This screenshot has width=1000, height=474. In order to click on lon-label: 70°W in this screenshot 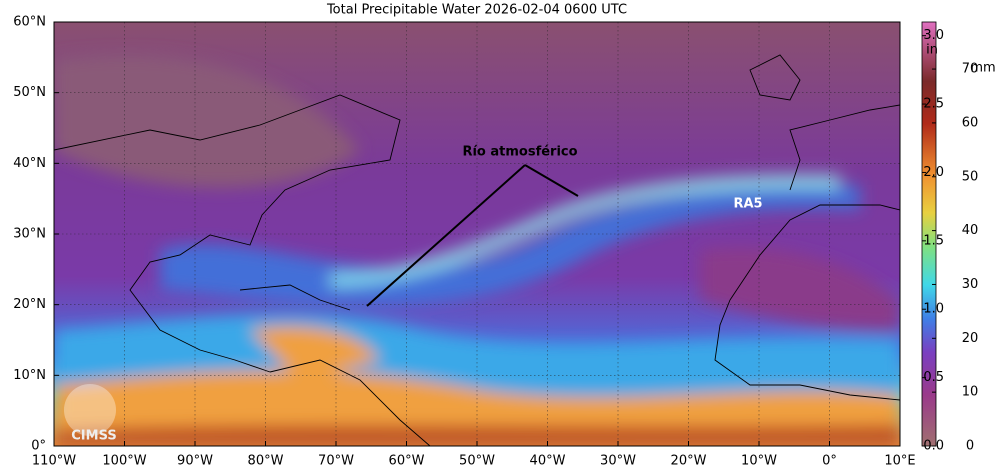, I will do `click(336, 461)`.